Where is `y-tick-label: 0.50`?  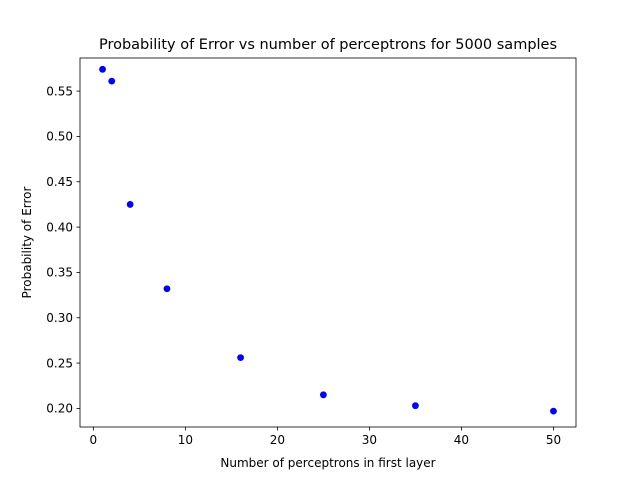 y-tick-label: 0.50 is located at coordinates (59, 137).